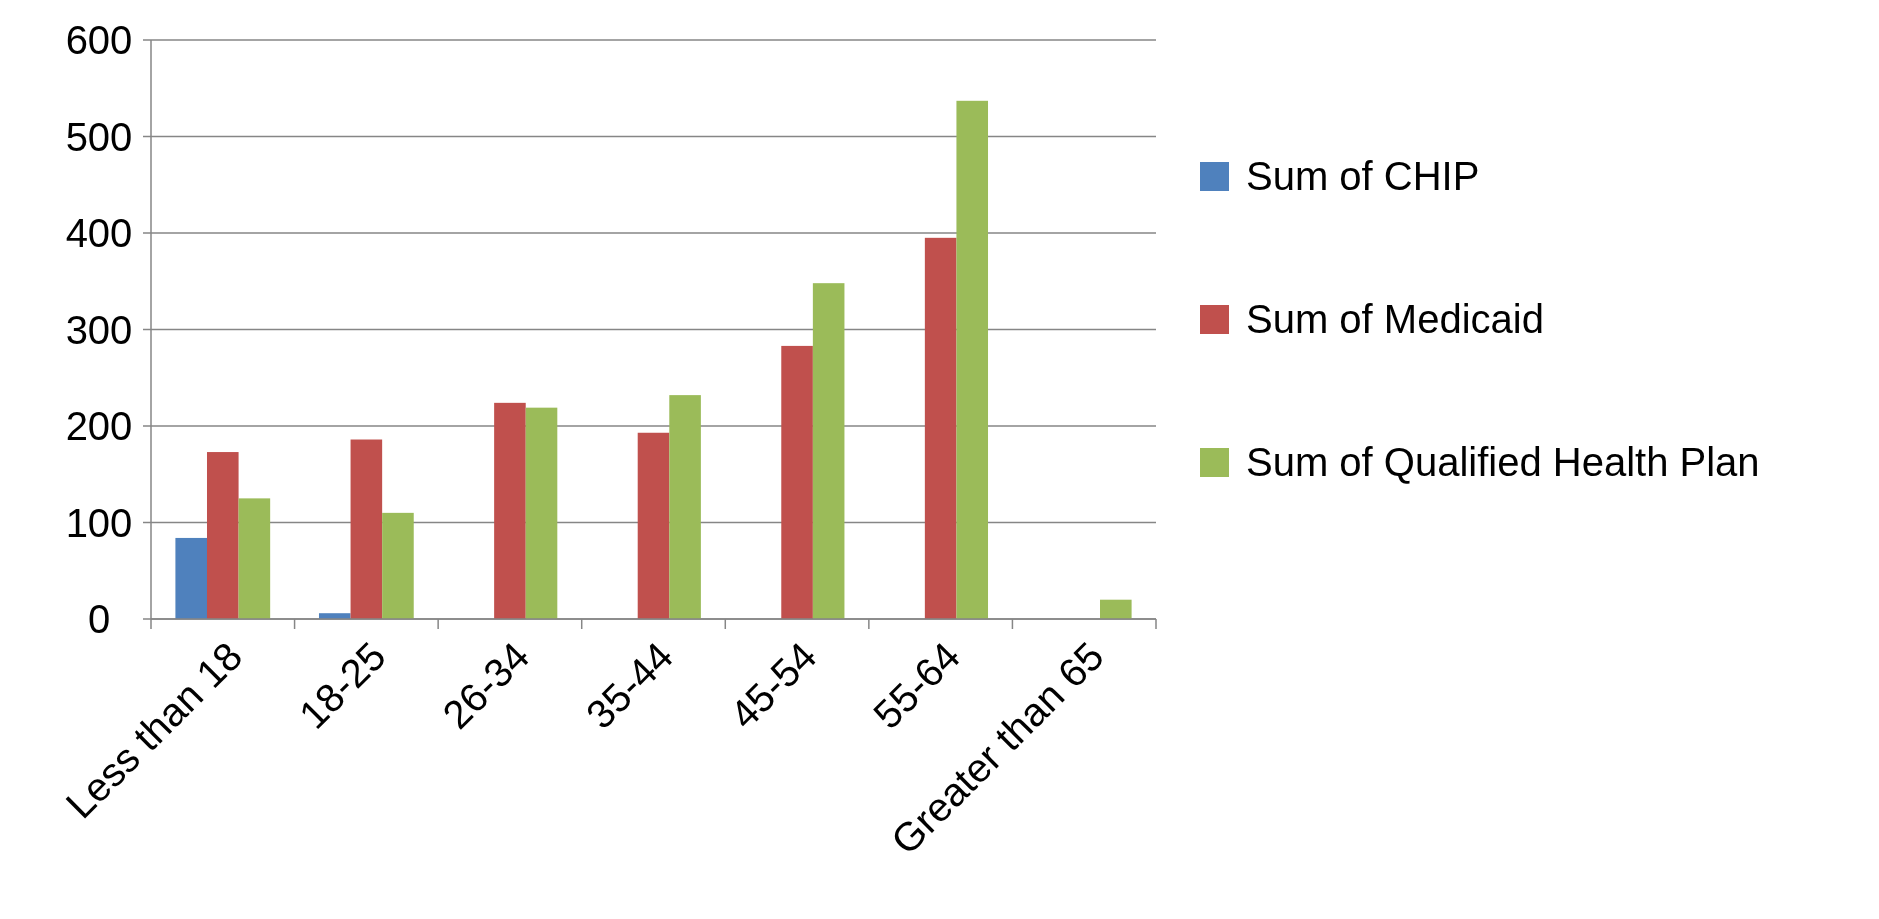 This screenshot has width=1879, height=919. Describe the element at coordinates (99, 136) in the screenshot. I see `y-tick-label: 500` at that location.